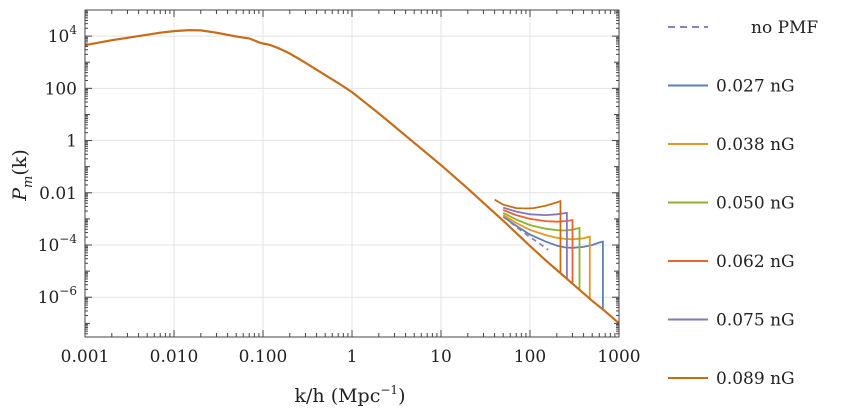 The height and width of the screenshot is (410, 843). I want to click on legend-item: 0.089 nG, so click(731, 379).